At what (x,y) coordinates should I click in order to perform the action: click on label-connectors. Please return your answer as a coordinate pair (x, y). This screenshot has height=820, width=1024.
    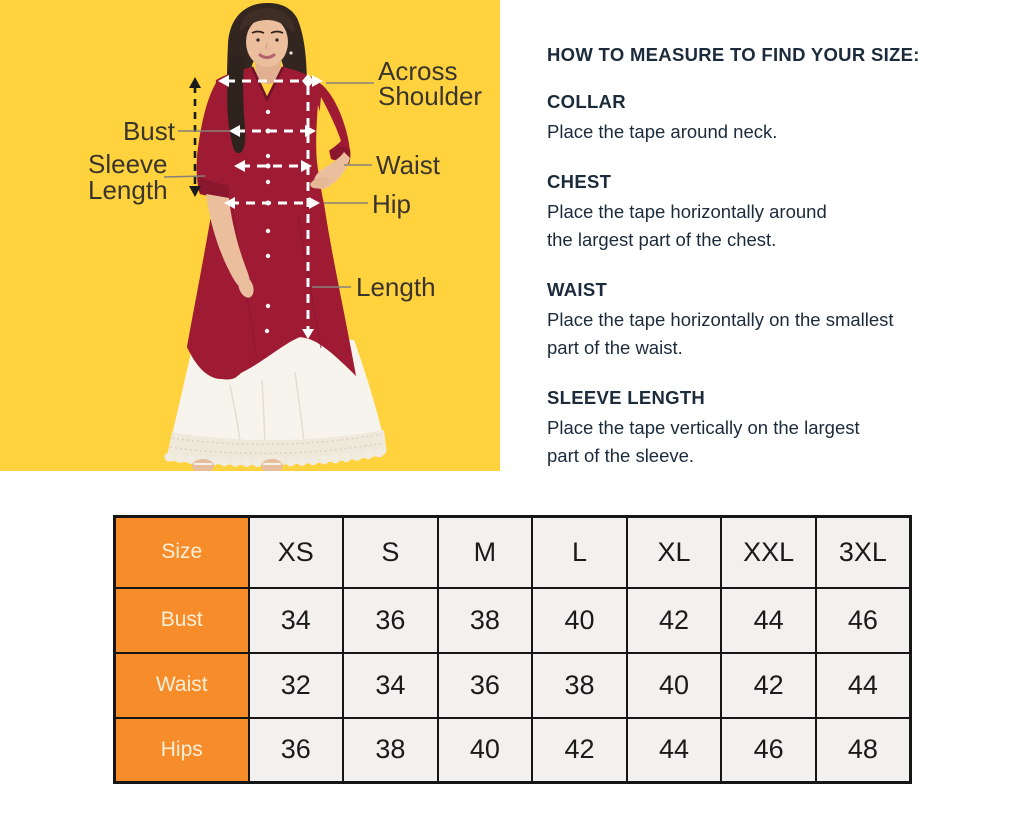
    Looking at the image, I should click on (268, 185).